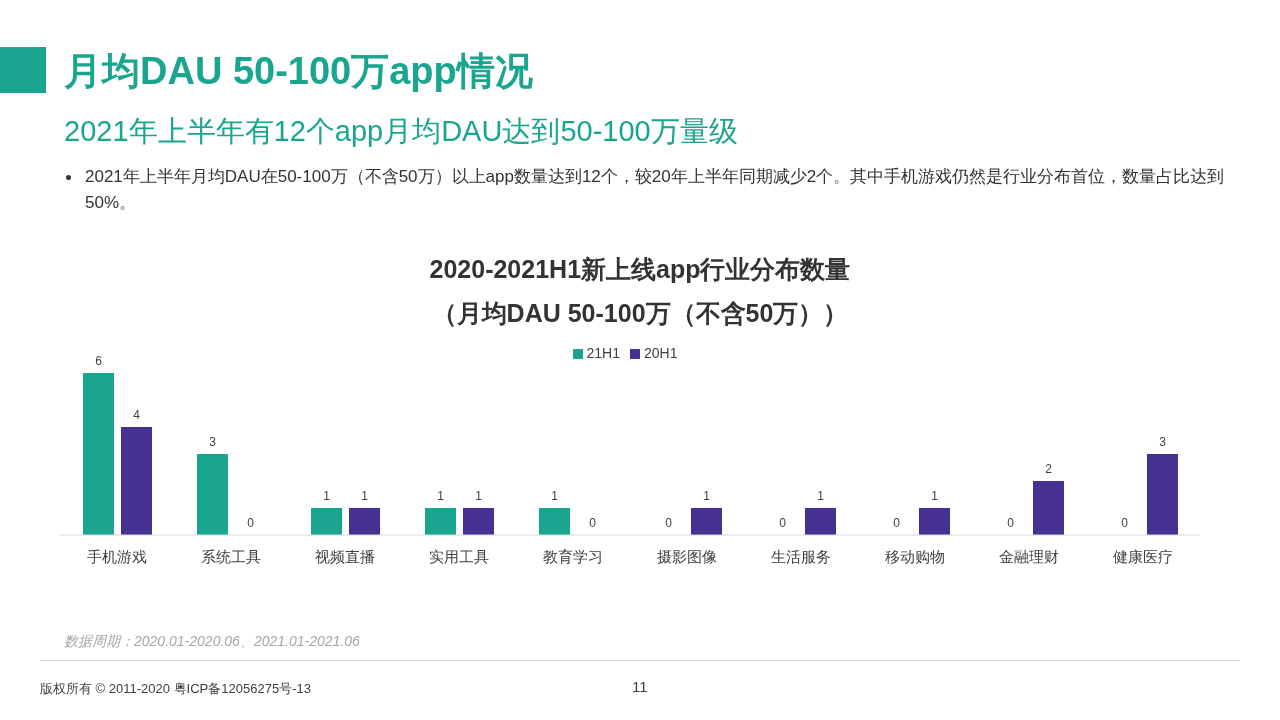  Describe the element at coordinates (137, 415) in the screenshot. I see `data-label: 4` at that location.